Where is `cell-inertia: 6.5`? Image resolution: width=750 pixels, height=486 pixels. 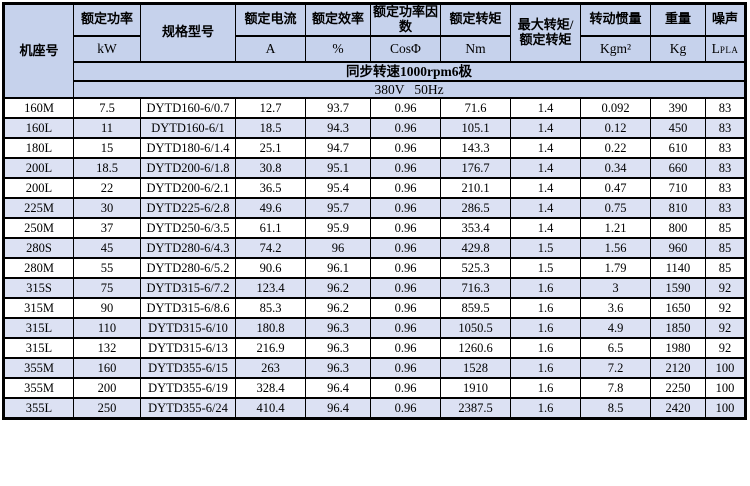
cell-inertia: 6.5 is located at coordinates (615, 348).